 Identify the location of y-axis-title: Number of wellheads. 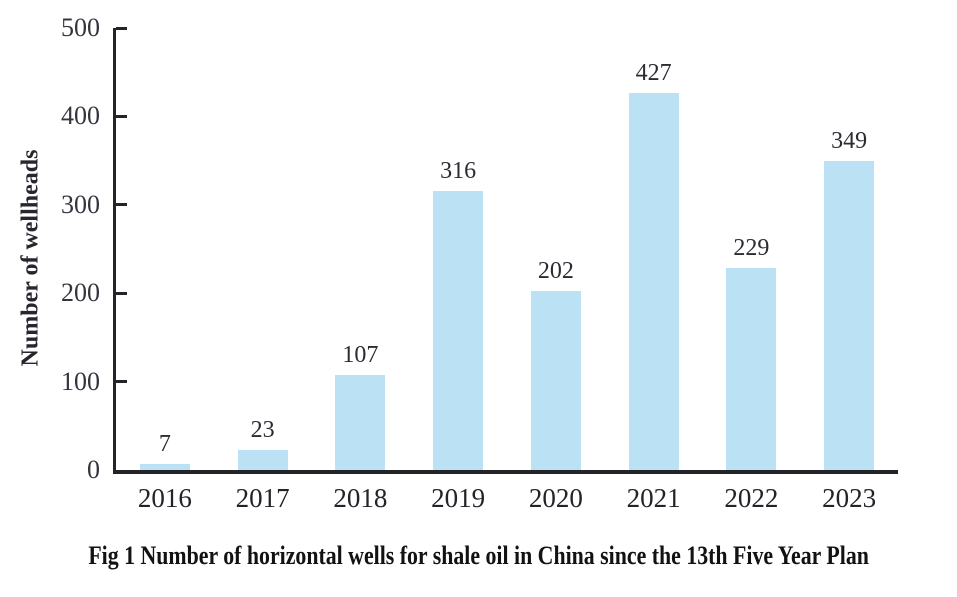
(30, 258).